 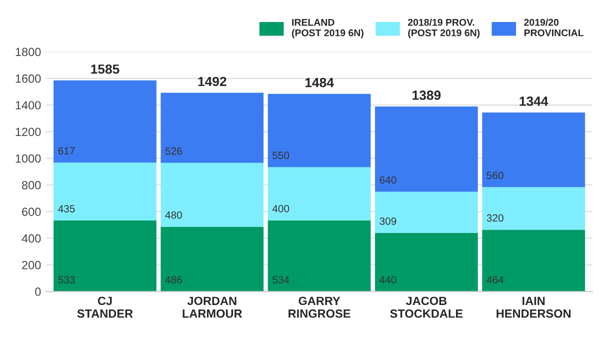 What do you see at coordinates (66, 280) in the screenshot?
I see `data-label: 533` at bounding box center [66, 280].